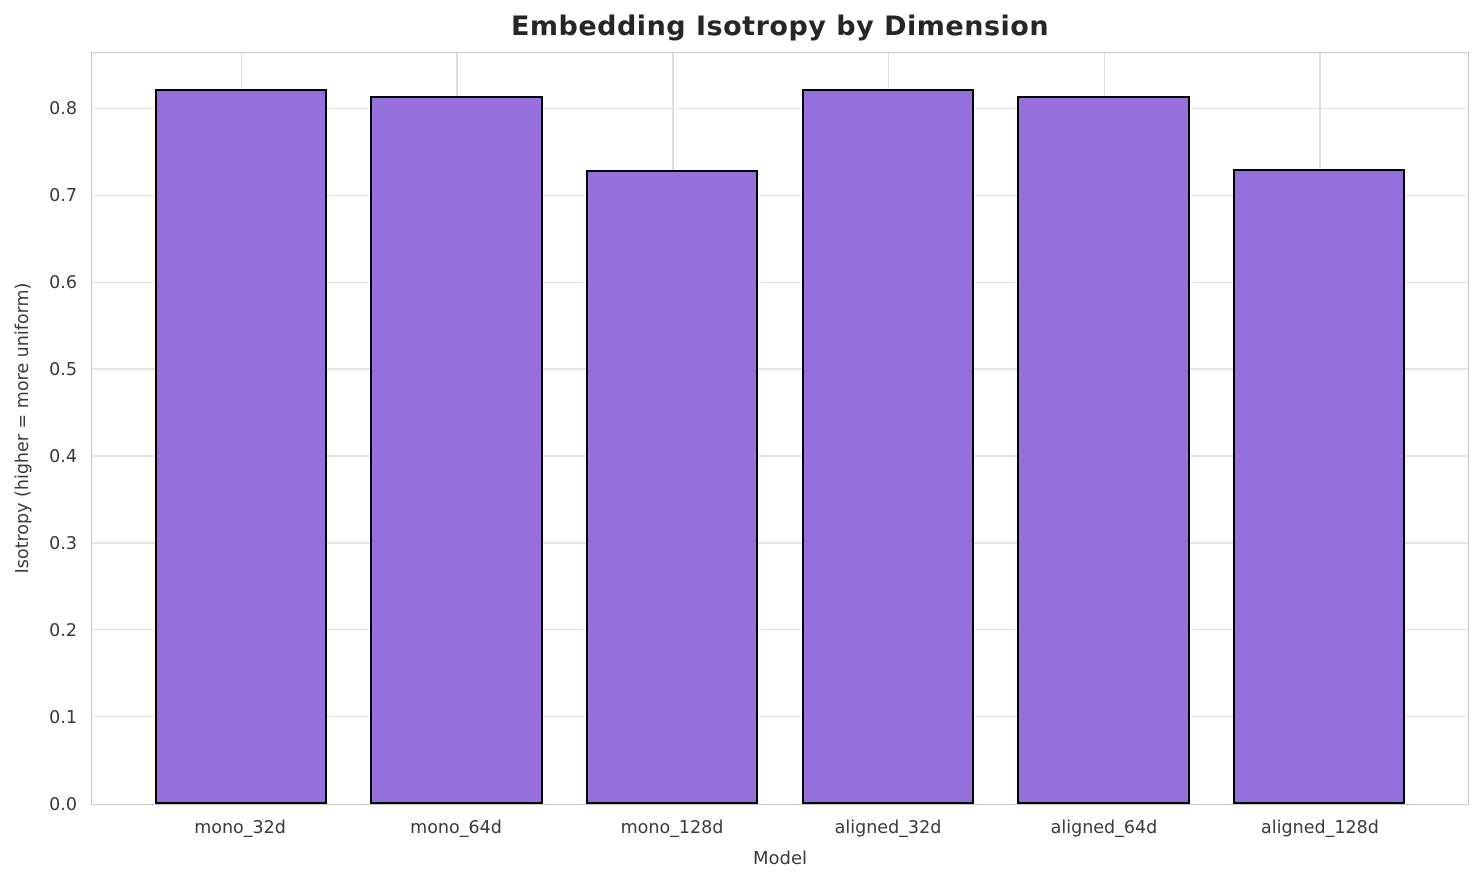  What do you see at coordinates (1319, 486) in the screenshot?
I see `bar-aligned_128d` at bounding box center [1319, 486].